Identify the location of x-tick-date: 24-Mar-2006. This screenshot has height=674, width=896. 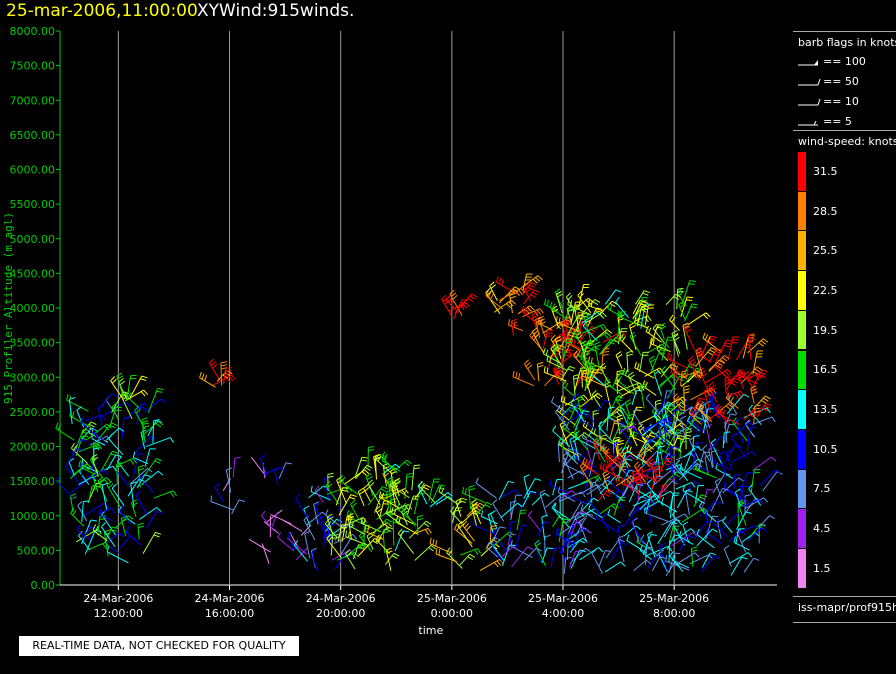
(341, 598).